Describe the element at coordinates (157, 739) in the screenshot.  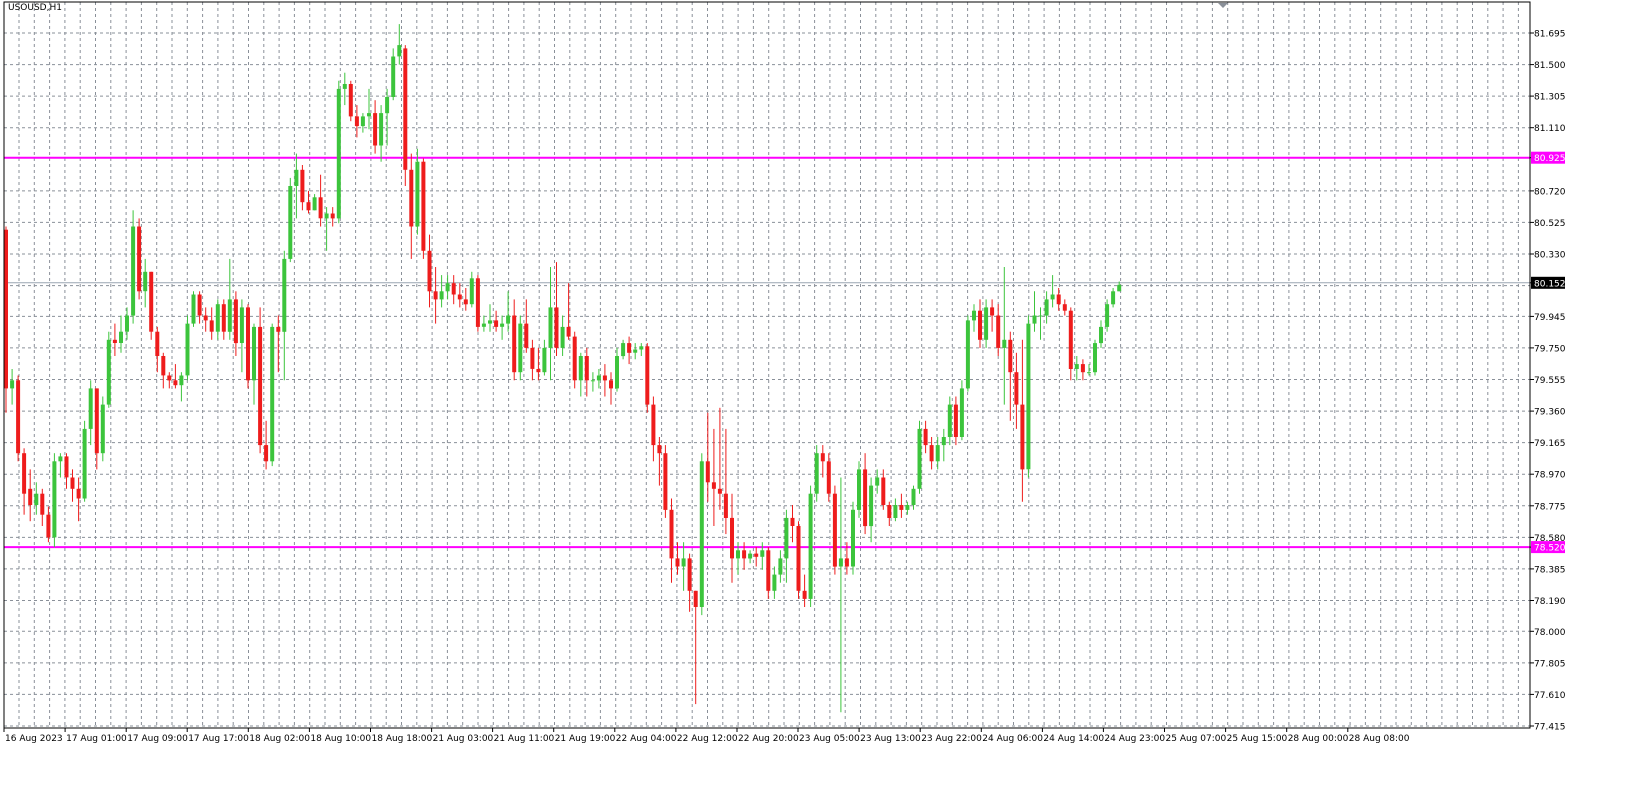
I see `x-tick-label: 17 Aug 09:00` at that location.